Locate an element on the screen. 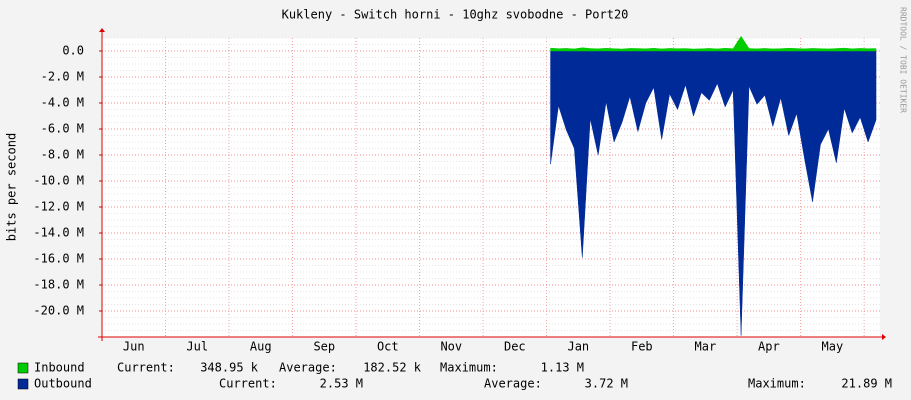  x-tick-label: Jul is located at coordinates (197, 347).